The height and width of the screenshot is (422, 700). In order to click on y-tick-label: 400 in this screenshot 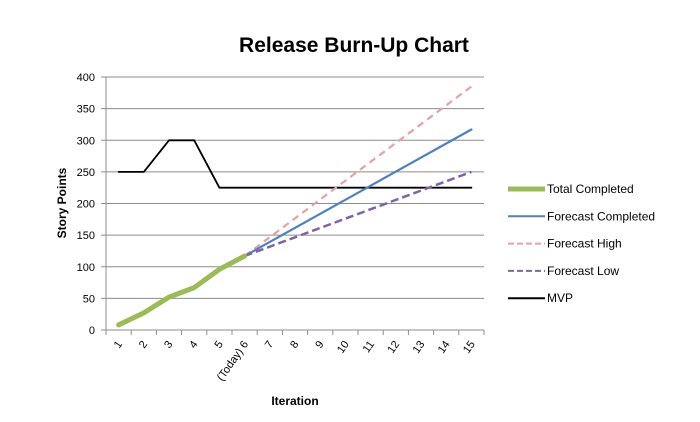, I will do `click(86, 78)`.